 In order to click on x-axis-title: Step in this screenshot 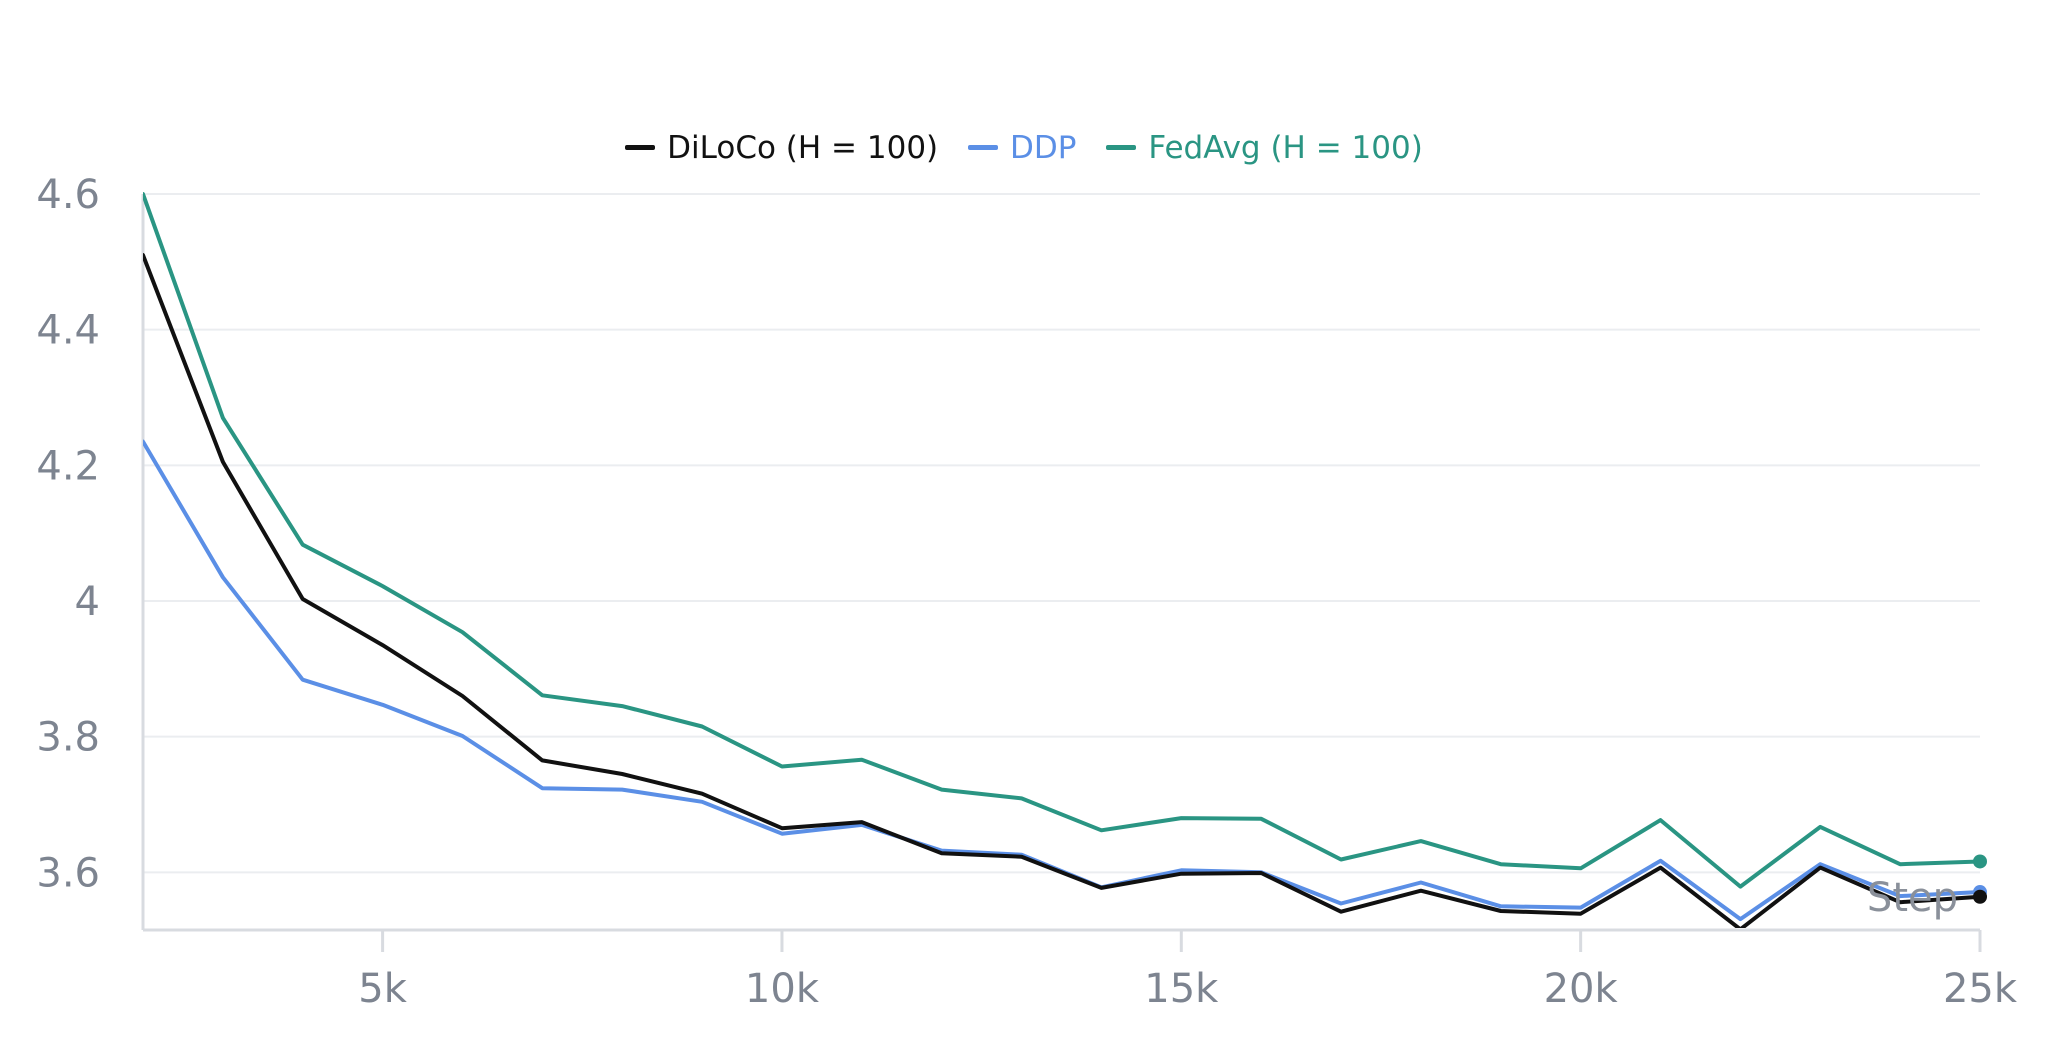, I will do `click(1912, 898)`.